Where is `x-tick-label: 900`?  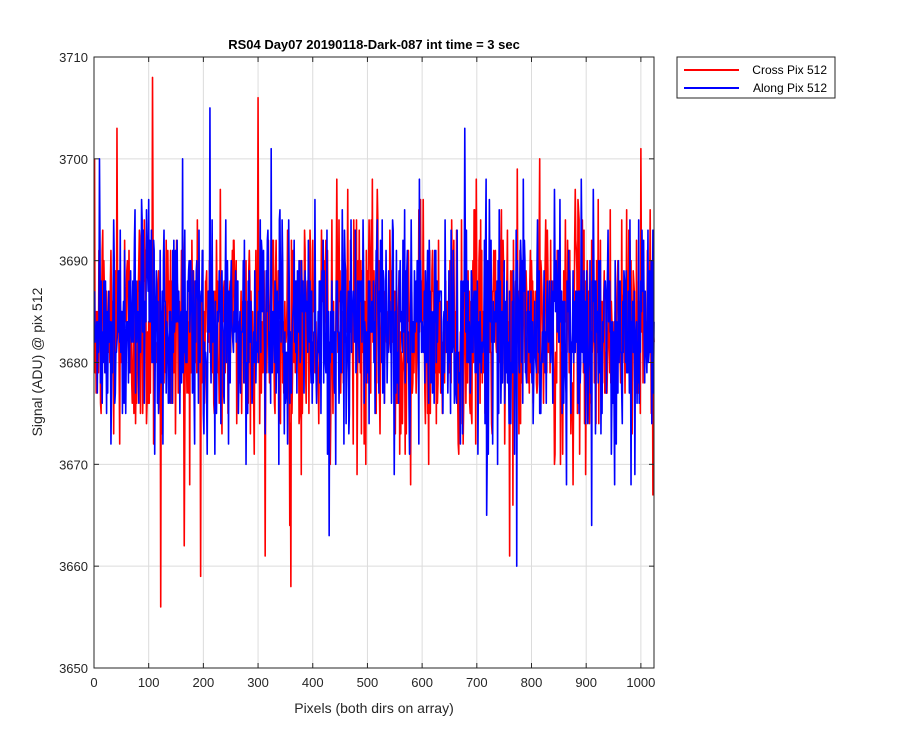 x-tick-label: 900 is located at coordinates (586, 682).